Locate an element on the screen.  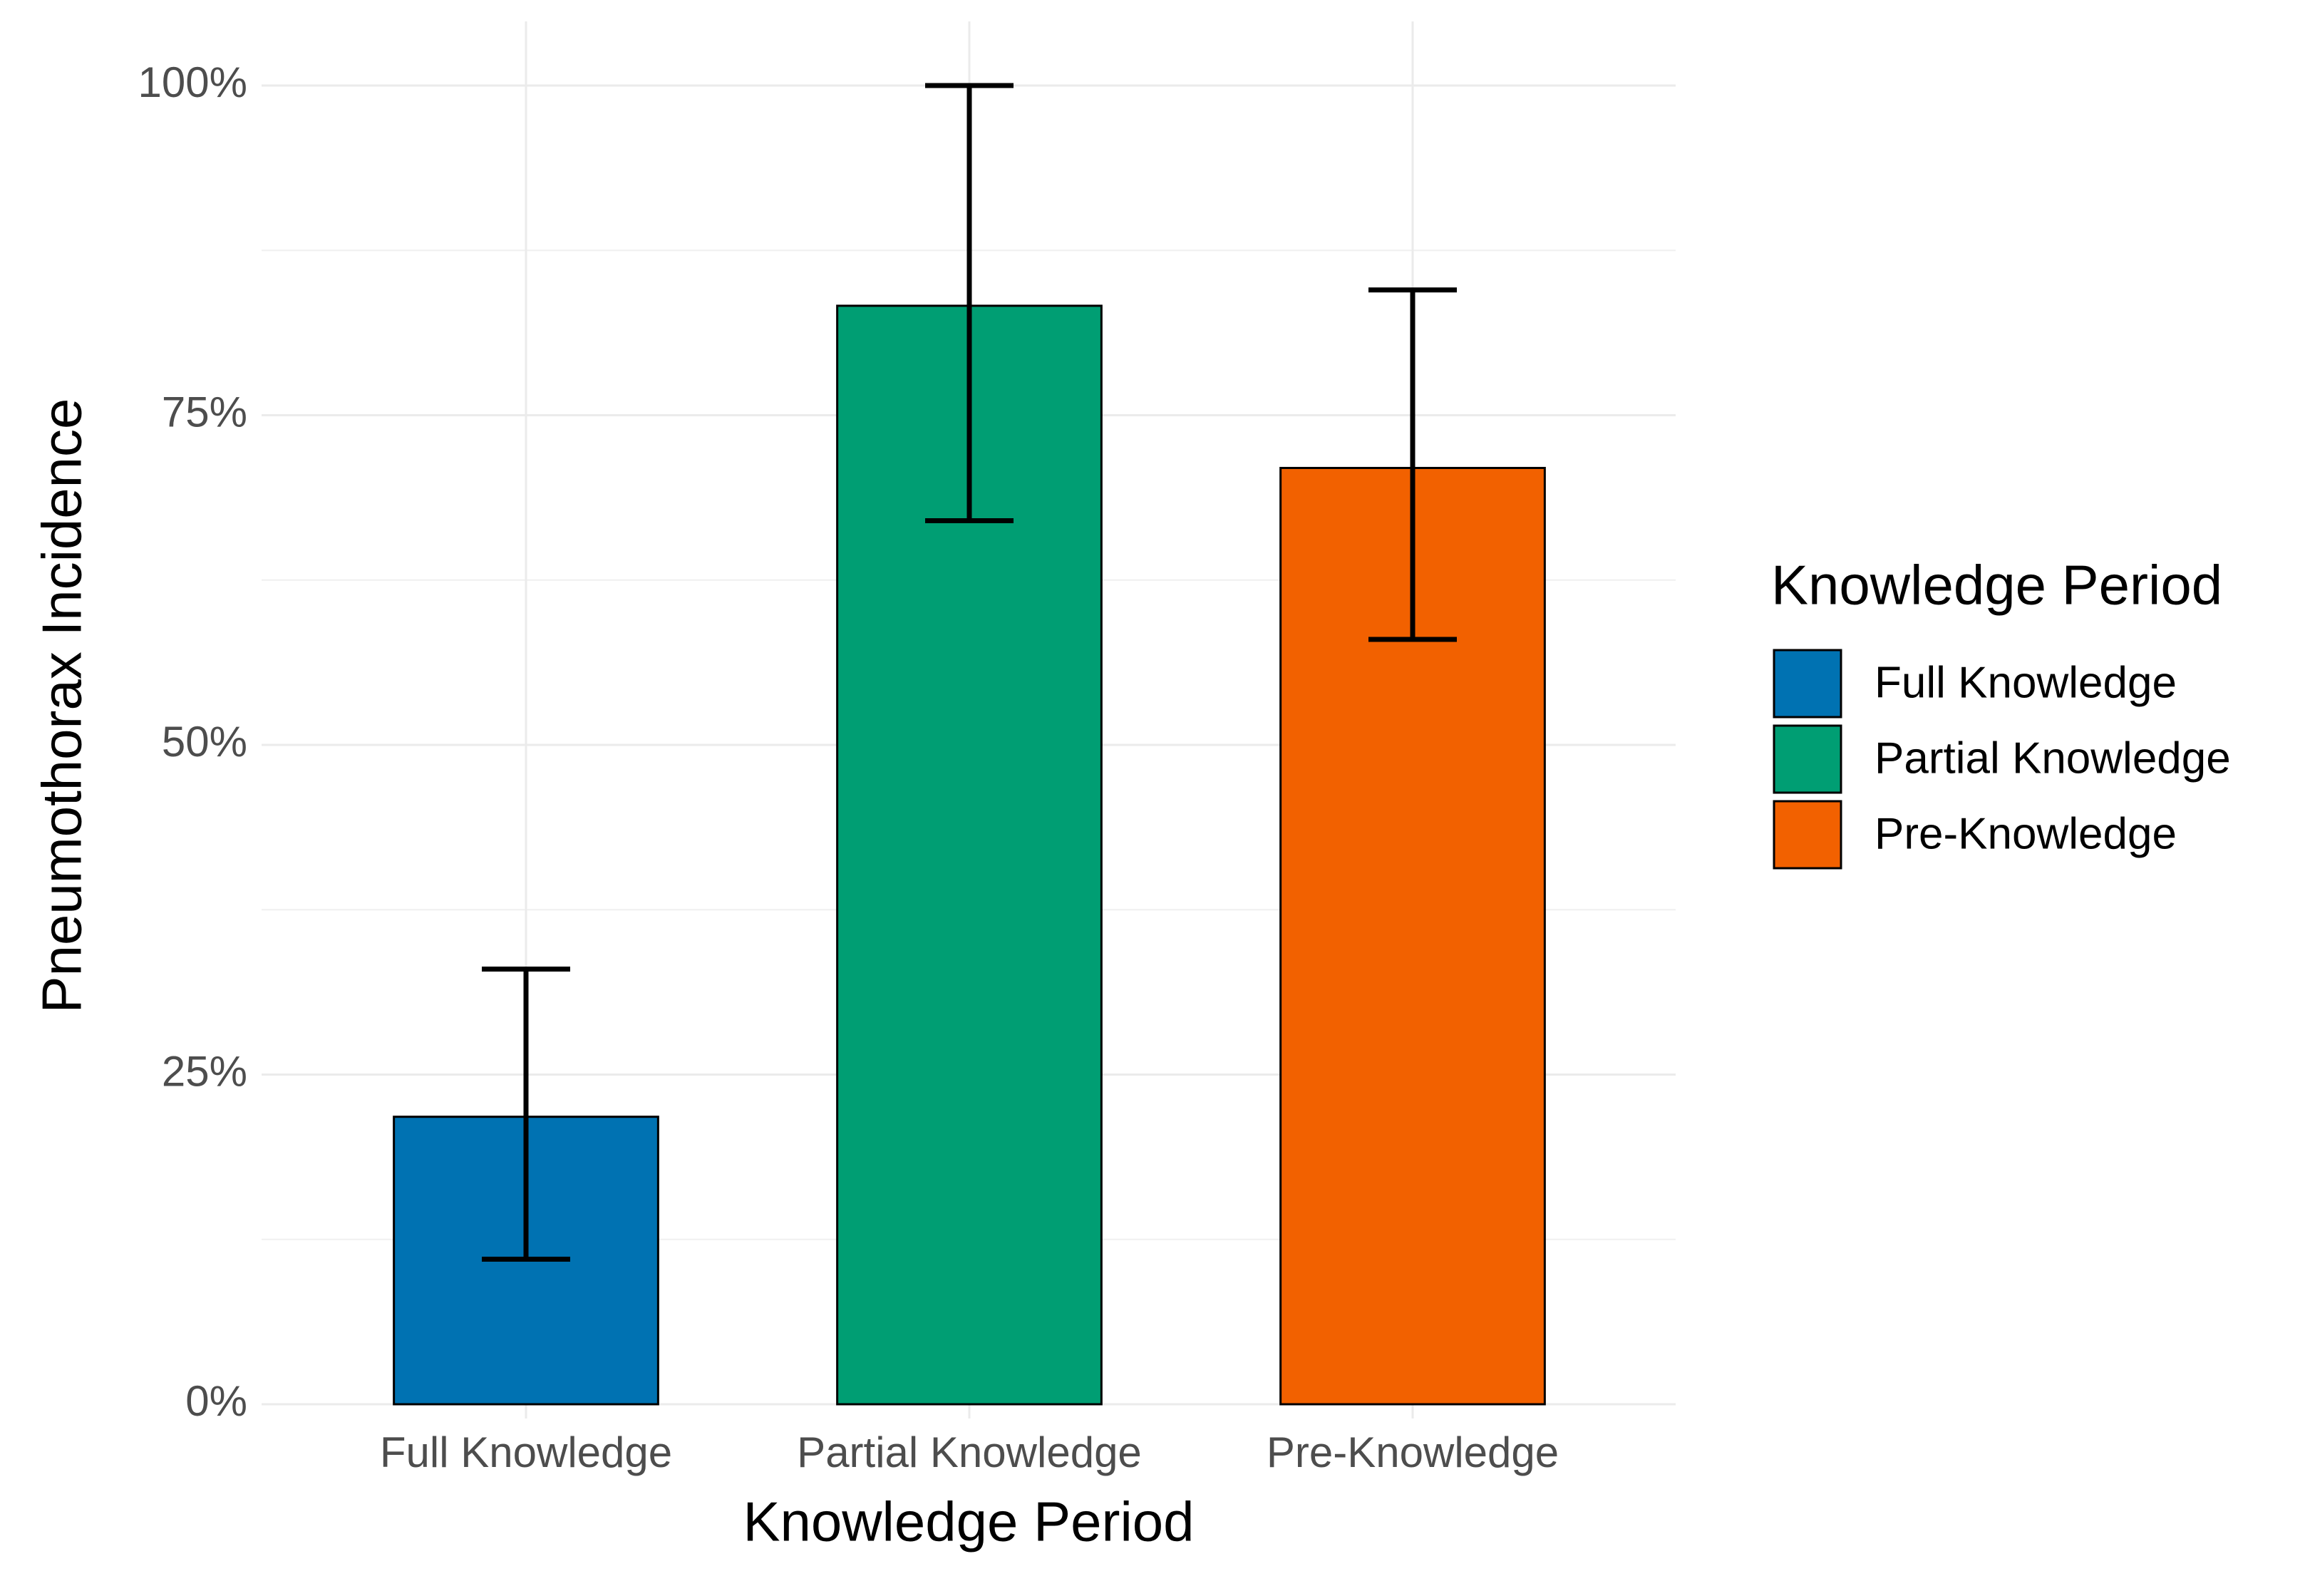
legend-title: Knowledge Period is located at coordinates (1997, 585).